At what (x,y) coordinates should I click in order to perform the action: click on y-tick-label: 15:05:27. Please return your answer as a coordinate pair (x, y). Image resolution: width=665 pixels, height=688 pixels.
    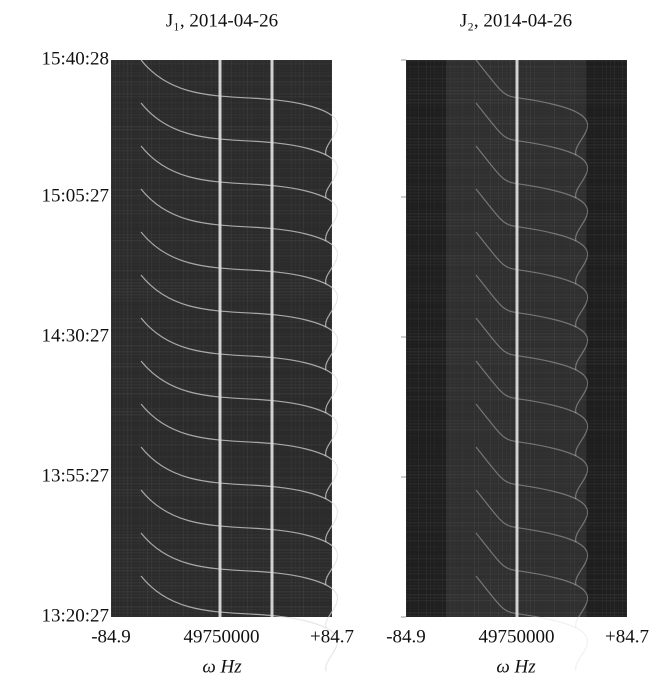
    Looking at the image, I should click on (75, 195).